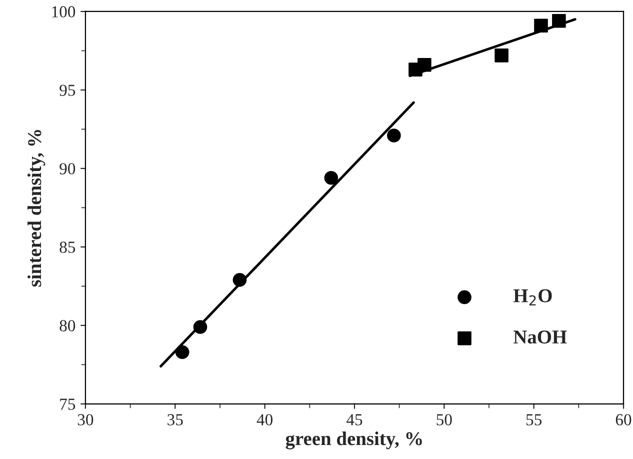  What do you see at coordinates (86, 420) in the screenshot?
I see `x-tick-label: 30` at bounding box center [86, 420].